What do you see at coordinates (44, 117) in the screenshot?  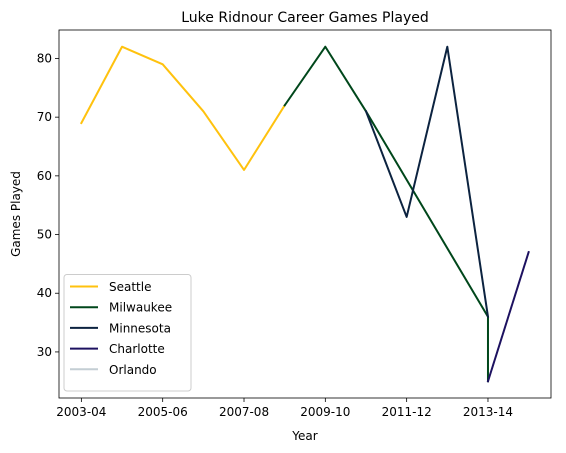 I see `y-tick-label: 70` at bounding box center [44, 117].